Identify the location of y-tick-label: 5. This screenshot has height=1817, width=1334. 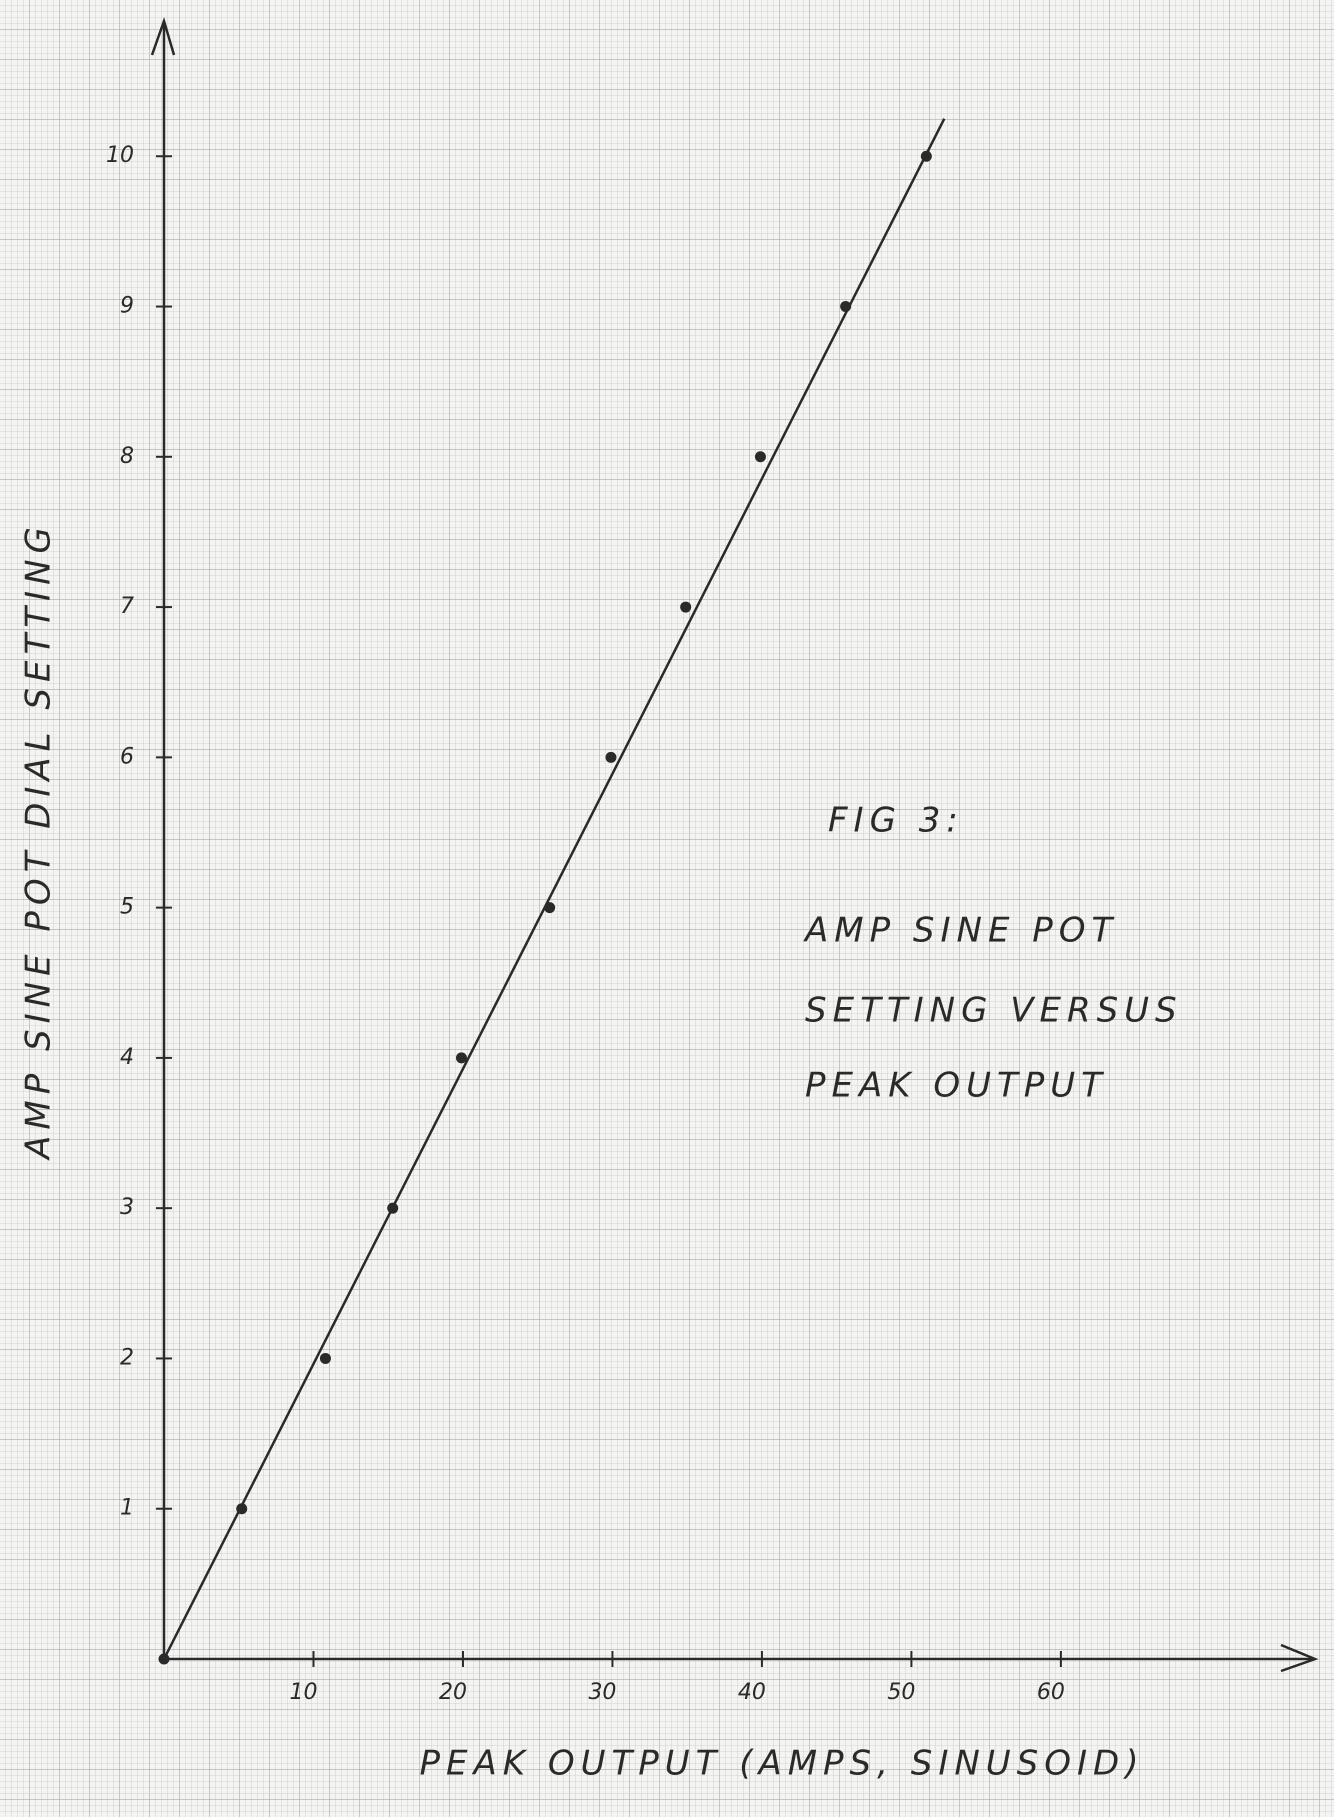
(127, 907).